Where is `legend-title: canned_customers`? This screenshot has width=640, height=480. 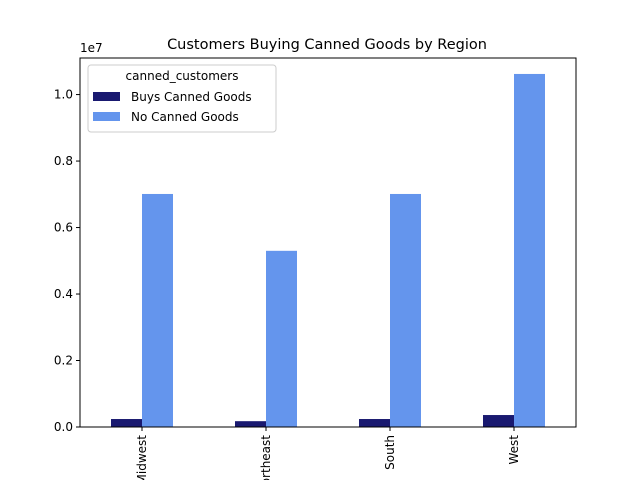 legend-title: canned_customers is located at coordinates (182, 76).